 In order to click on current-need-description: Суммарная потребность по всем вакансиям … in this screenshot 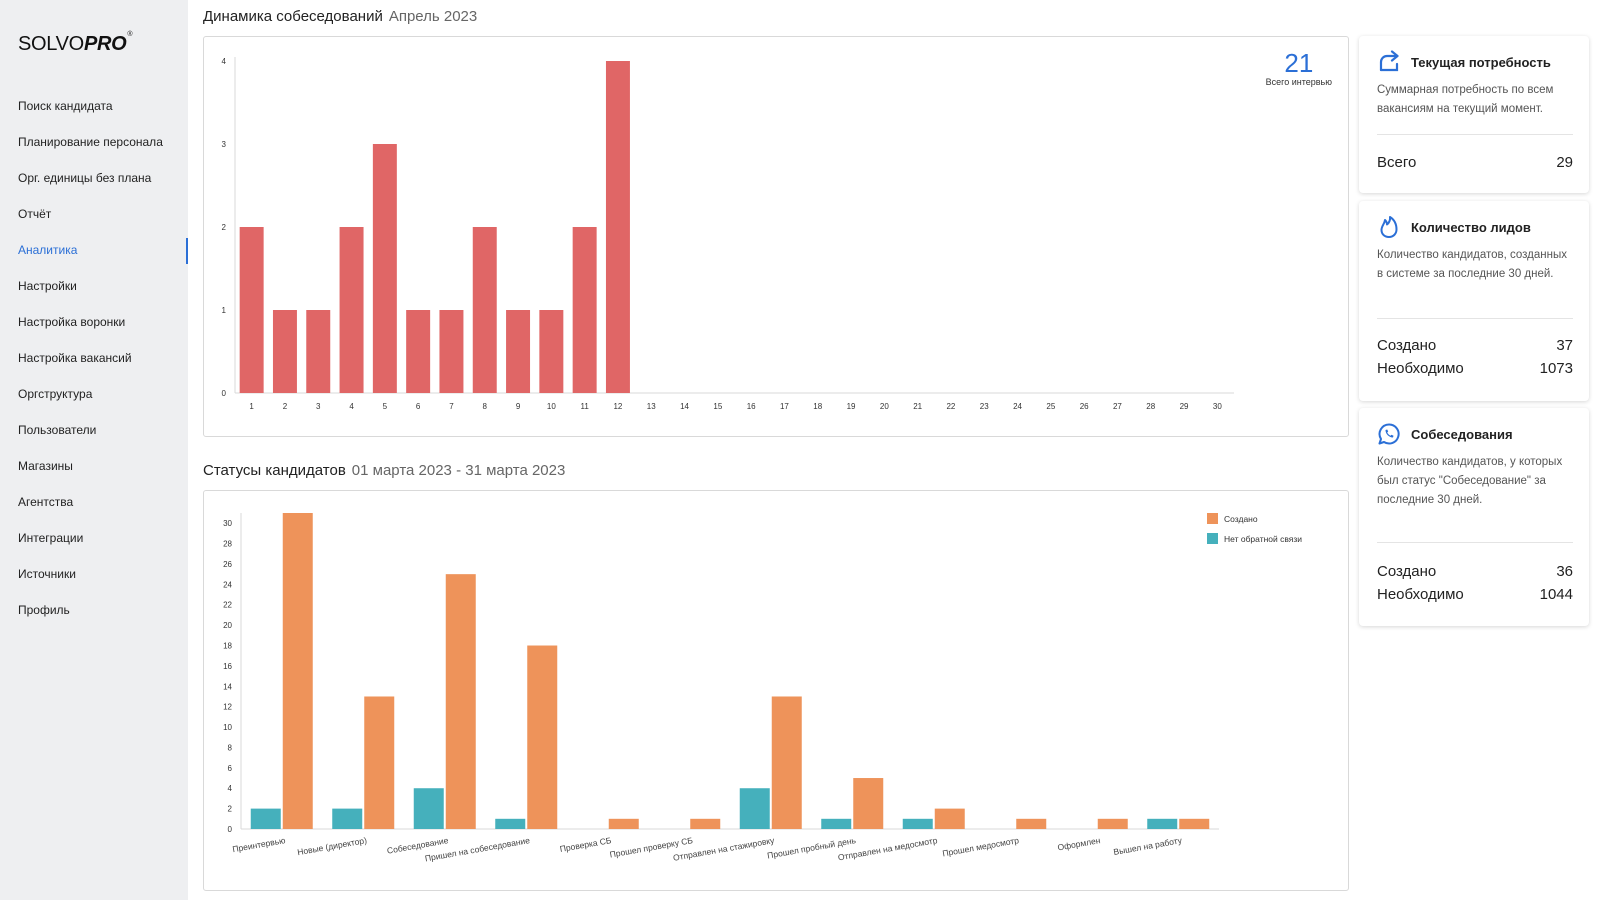, I will do `click(1465, 99)`.